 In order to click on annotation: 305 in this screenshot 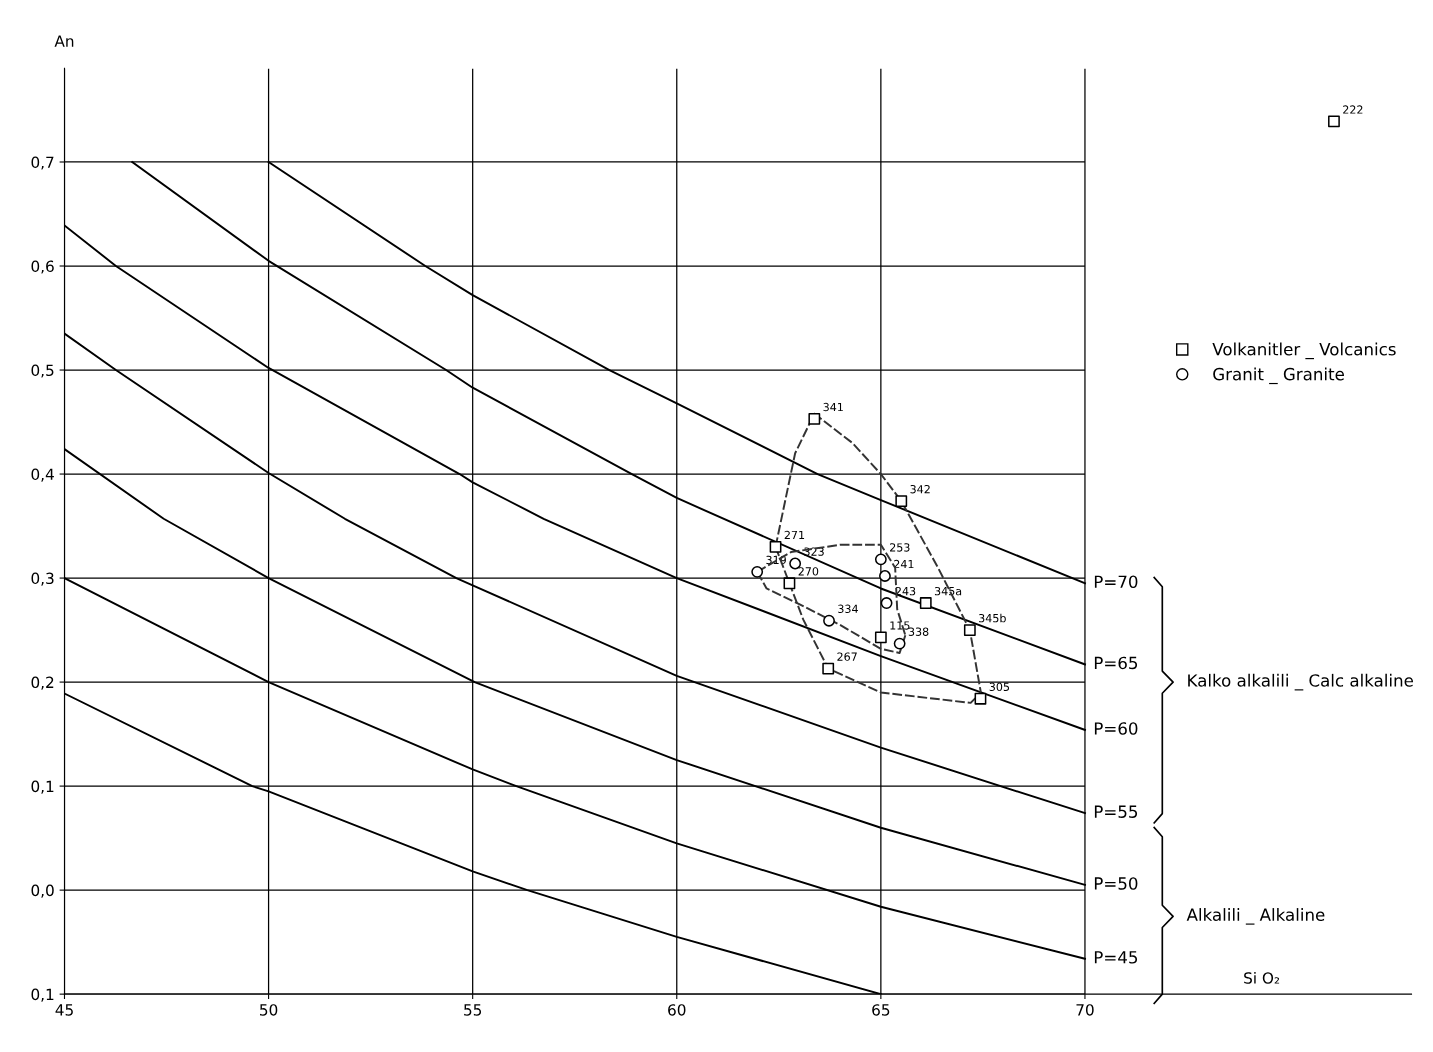, I will do `click(999, 687)`.